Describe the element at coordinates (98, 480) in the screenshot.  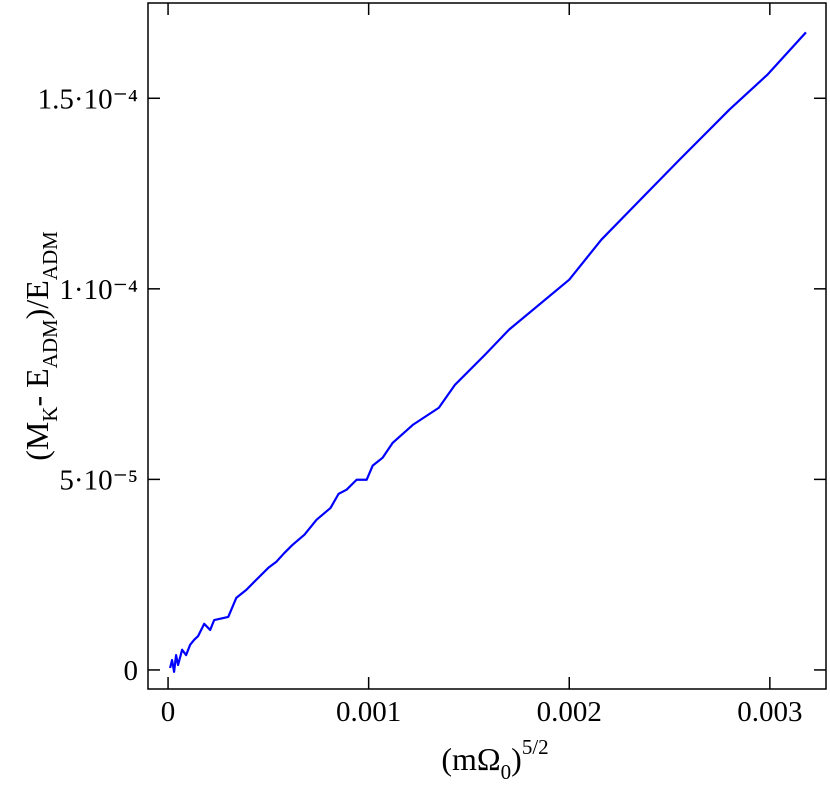
I see `y-tick-label: 5·10⁻⁵` at that location.